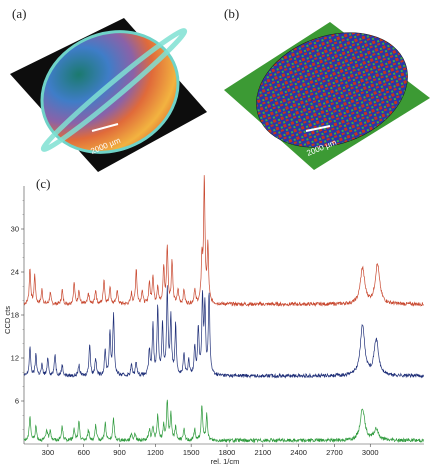 Image resolution: width=432 pixels, height=466 pixels. I want to click on panel-c-label: (c), so click(43, 183).